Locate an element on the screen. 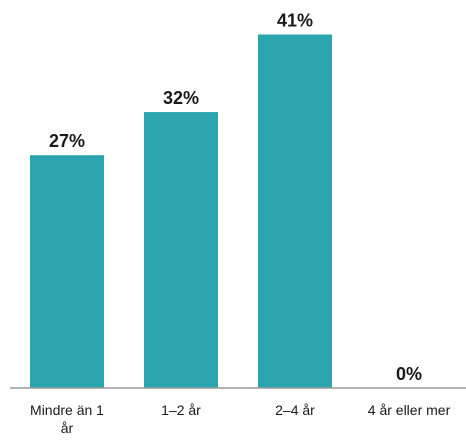  category-label-2: 1–2 år is located at coordinates (181, 410).